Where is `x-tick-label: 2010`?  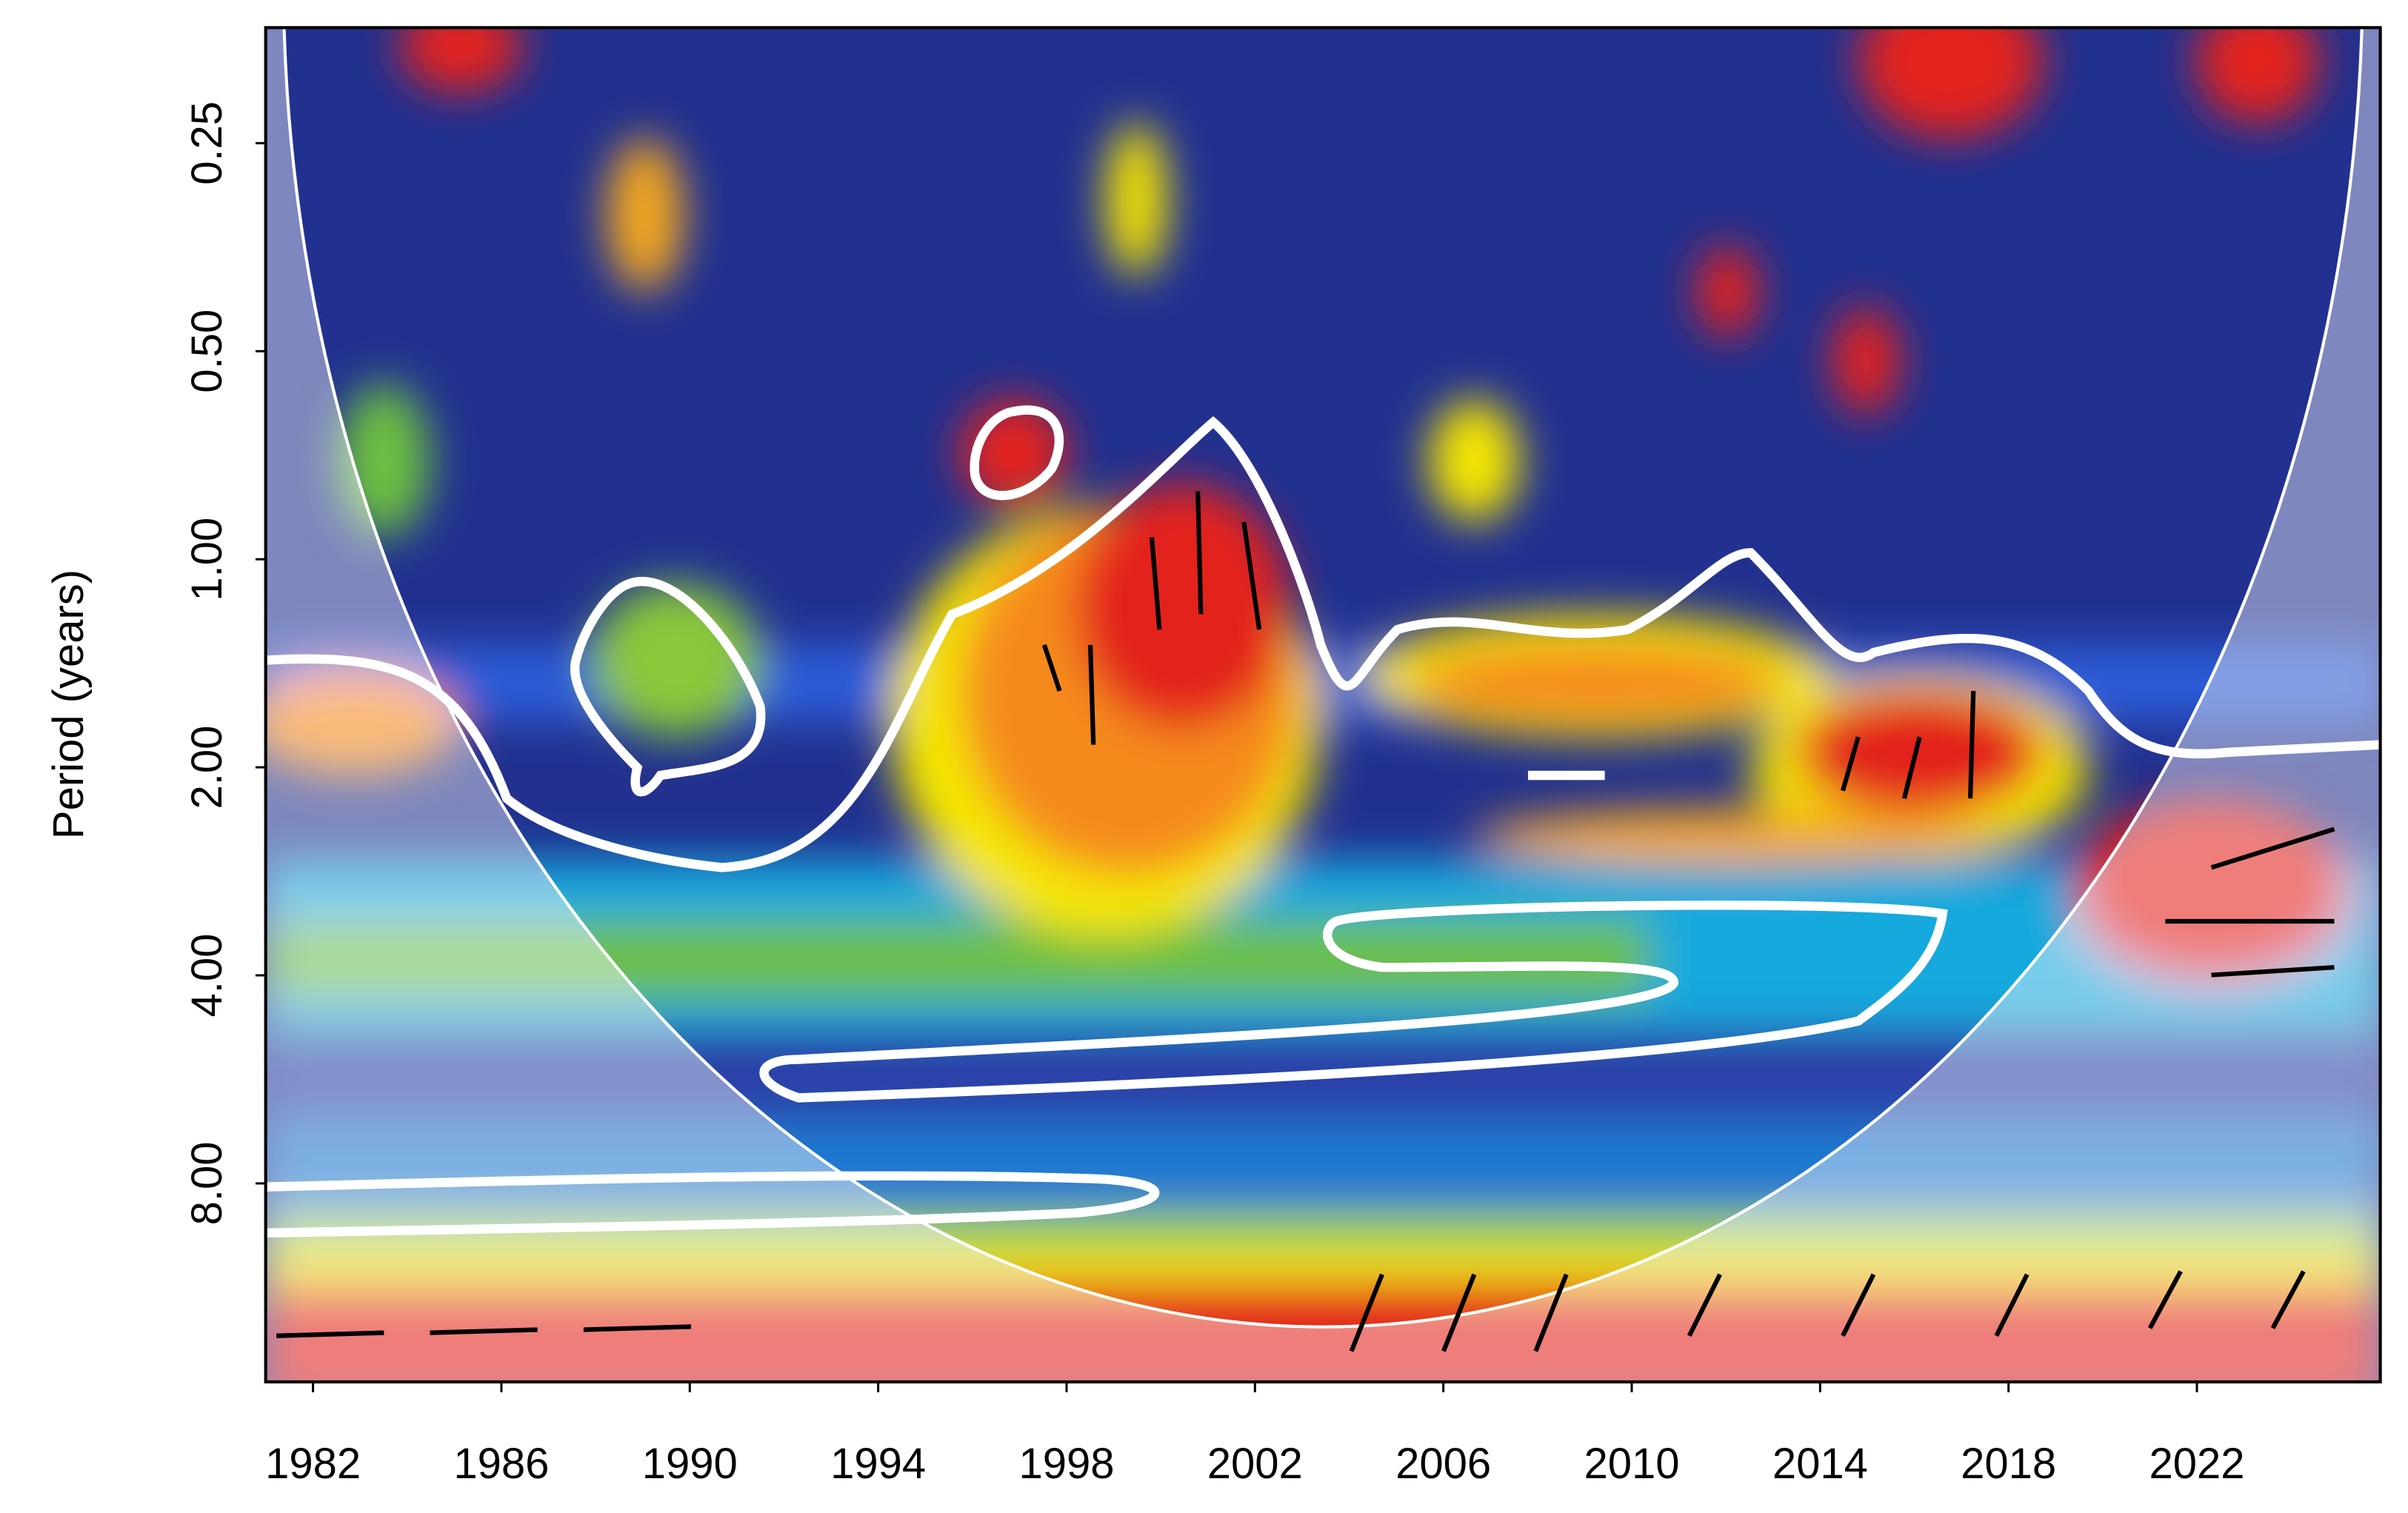 x-tick-label: 2010 is located at coordinates (1631, 1464).